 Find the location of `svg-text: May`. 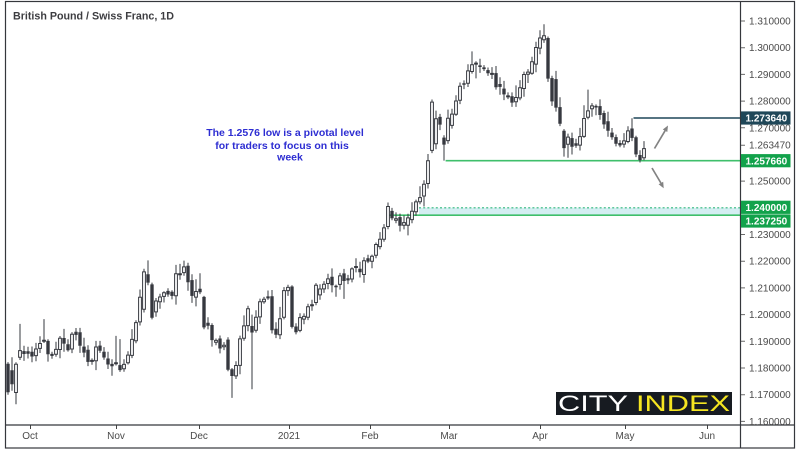

svg-text: May is located at coordinates (625, 436).